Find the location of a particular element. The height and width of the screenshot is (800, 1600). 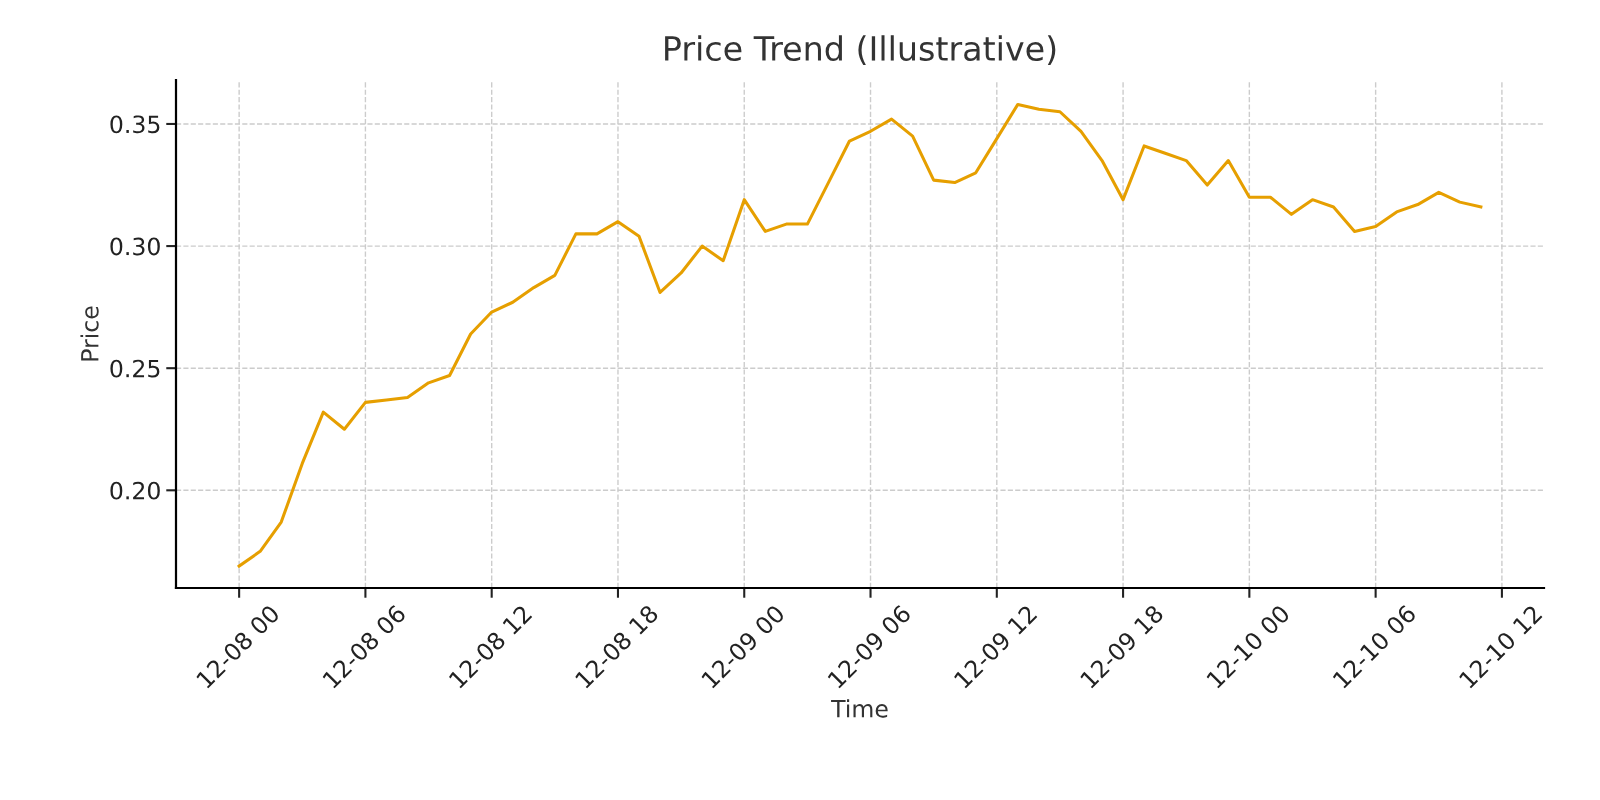

y-tick-label: 0.25 is located at coordinates (135, 368).